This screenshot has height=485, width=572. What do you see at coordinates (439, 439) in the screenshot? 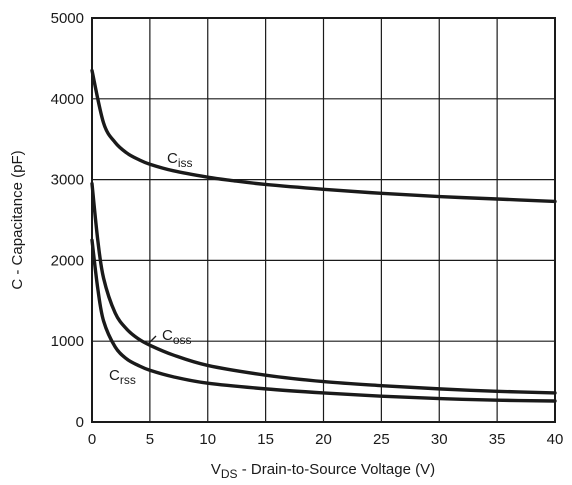
I see `x-tick-label: 30` at bounding box center [439, 439].